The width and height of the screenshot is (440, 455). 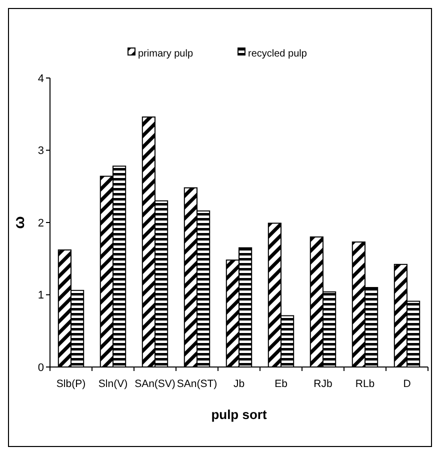 I want to click on x-axis-title: pulp sort, so click(x=239, y=414).